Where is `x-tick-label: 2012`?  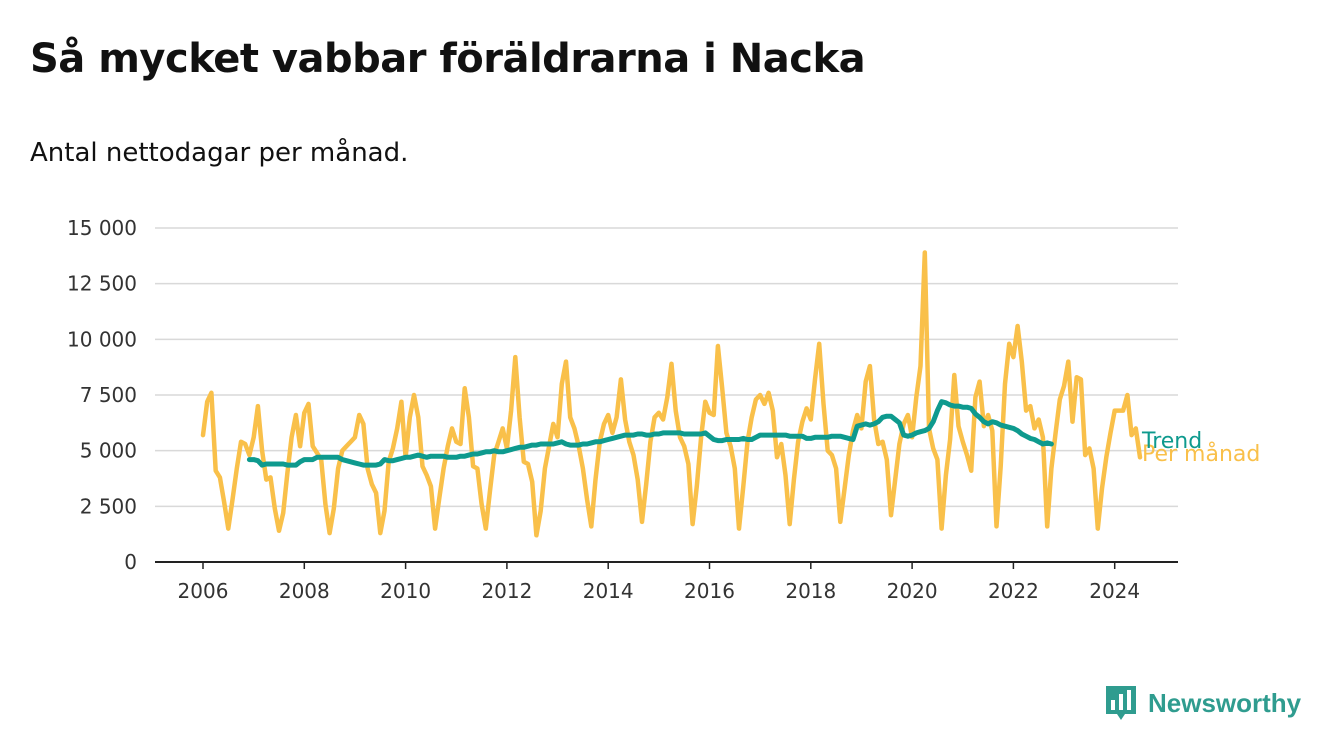 x-tick-label: 2012 is located at coordinates (506, 591).